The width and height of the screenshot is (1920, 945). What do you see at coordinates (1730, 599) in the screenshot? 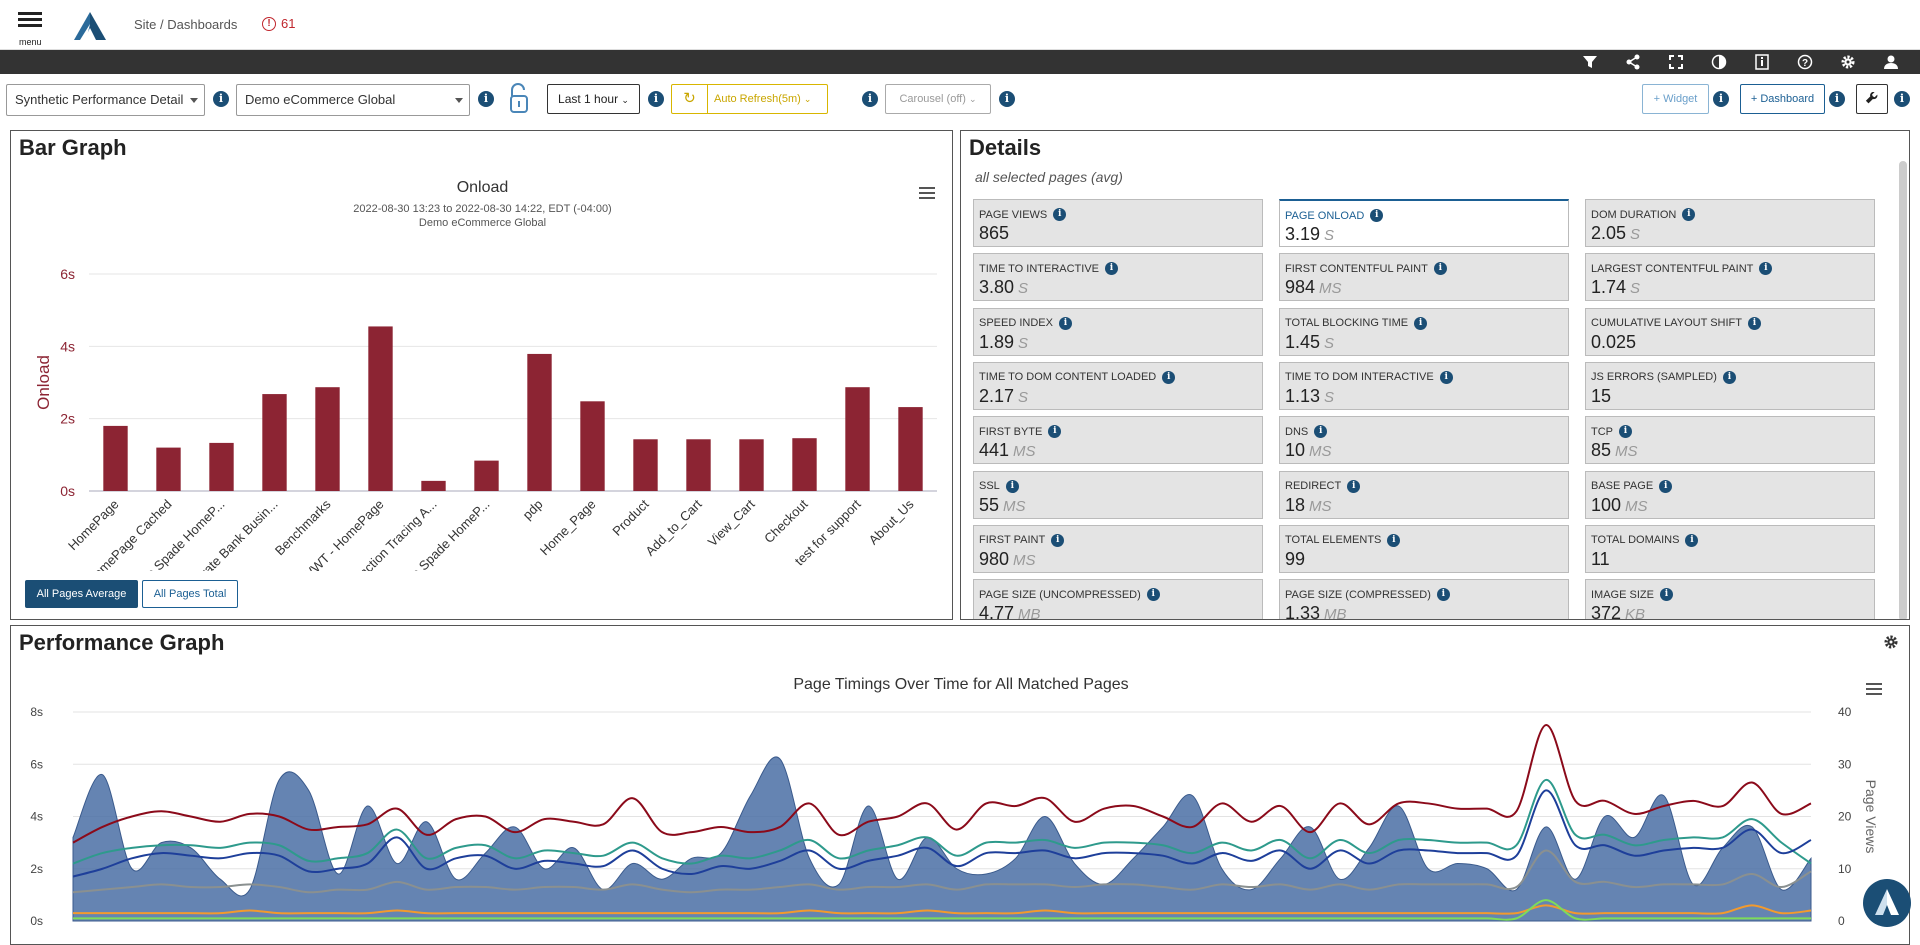
I see `metric-card: IMAGE SIZE i 372 KB` at bounding box center [1730, 599].